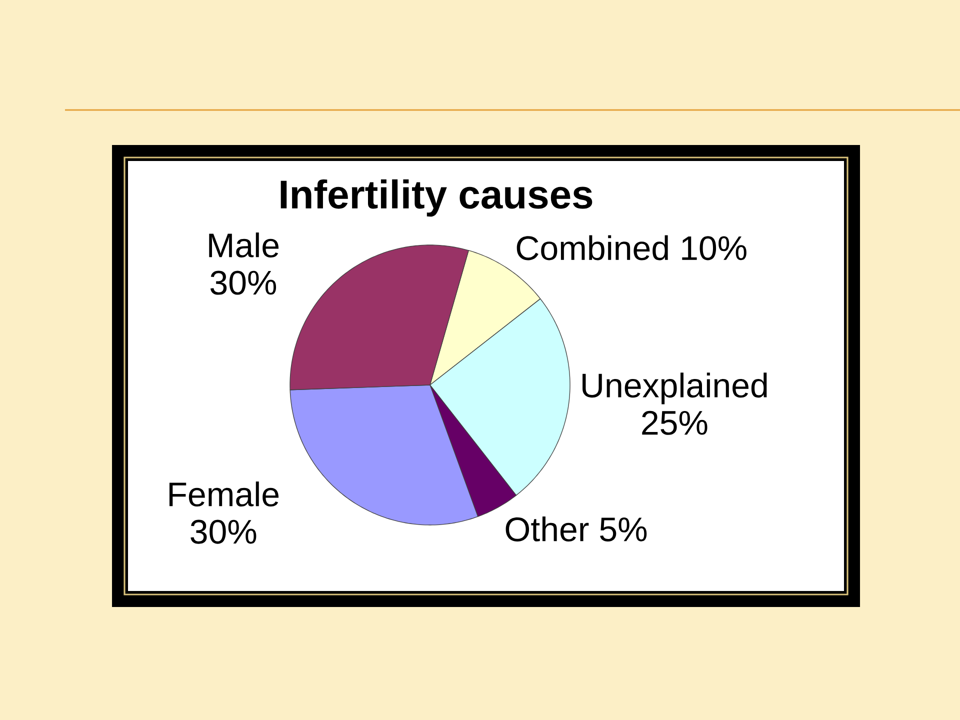  What do you see at coordinates (244, 245) in the screenshot?
I see `slice-label: Male` at bounding box center [244, 245].